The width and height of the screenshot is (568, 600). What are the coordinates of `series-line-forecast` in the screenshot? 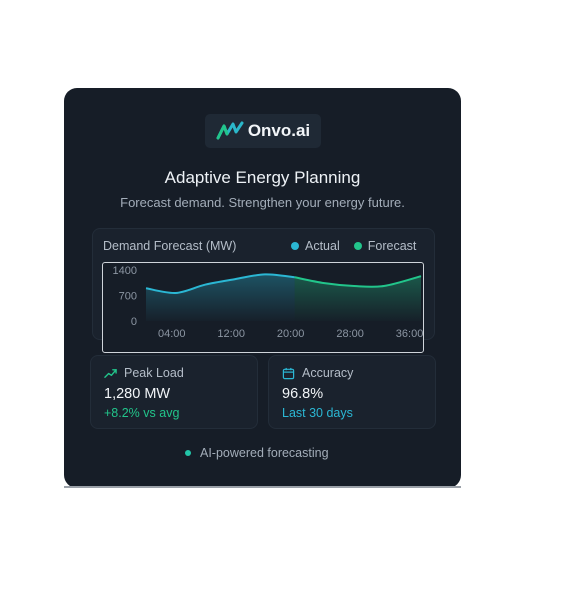 It's located at (358, 281).